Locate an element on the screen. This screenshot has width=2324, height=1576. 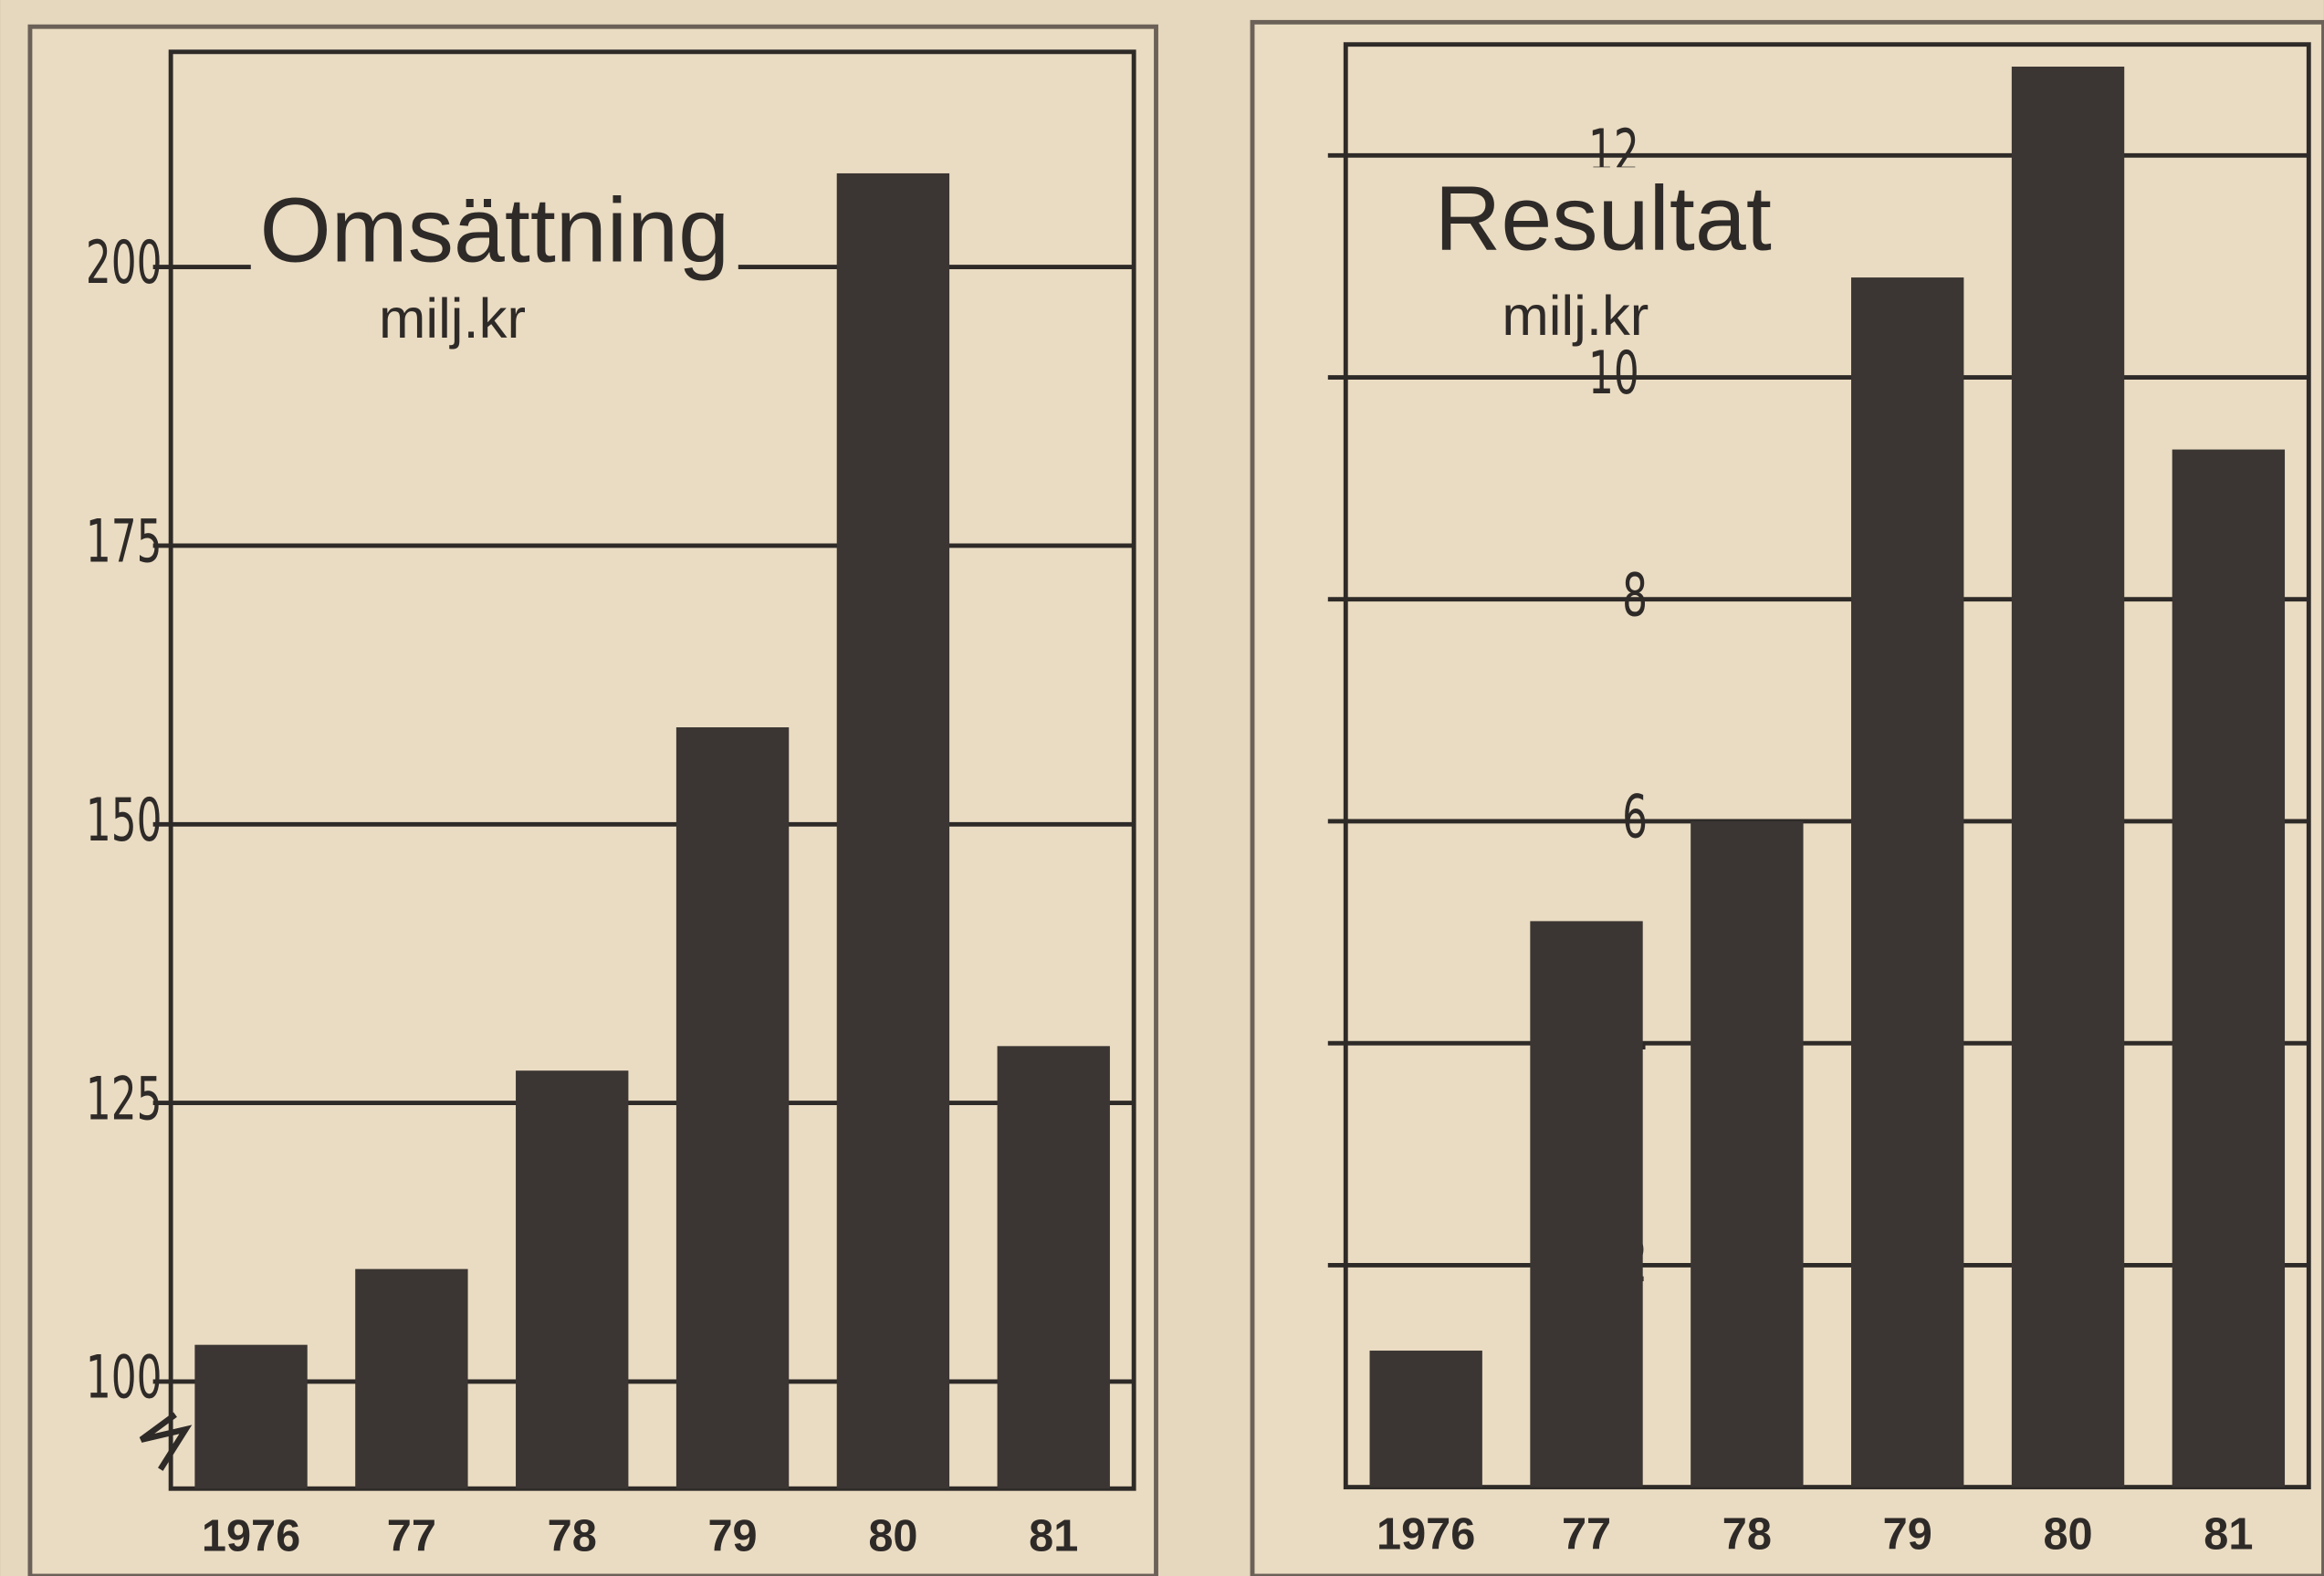
y-tick-label: 200 is located at coordinates (124, 262).